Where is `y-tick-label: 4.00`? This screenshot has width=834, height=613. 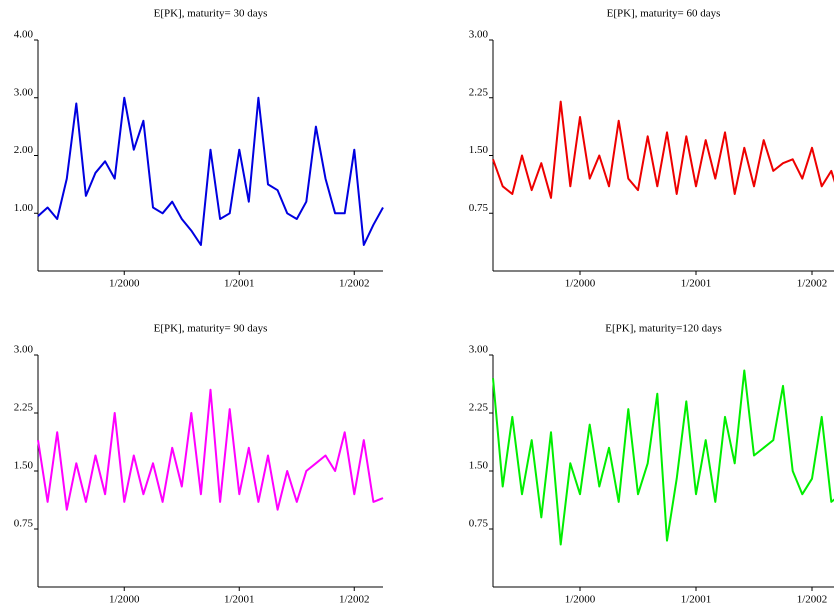 y-tick-label: 4.00 is located at coordinates (24, 35).